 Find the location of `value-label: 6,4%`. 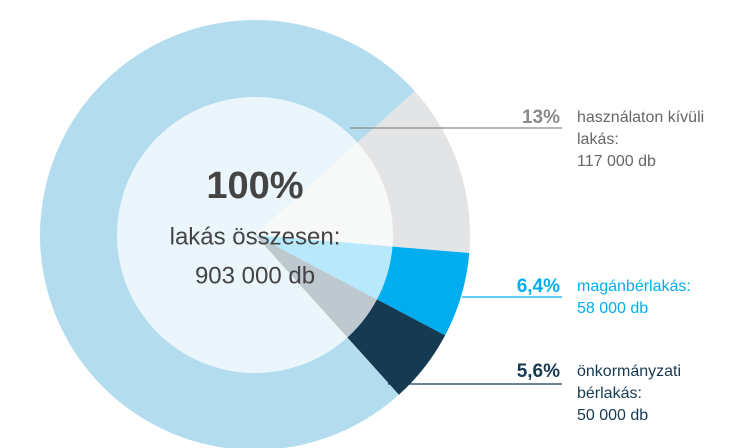

value-label: 6,4% is located at coordinates (538, 286).